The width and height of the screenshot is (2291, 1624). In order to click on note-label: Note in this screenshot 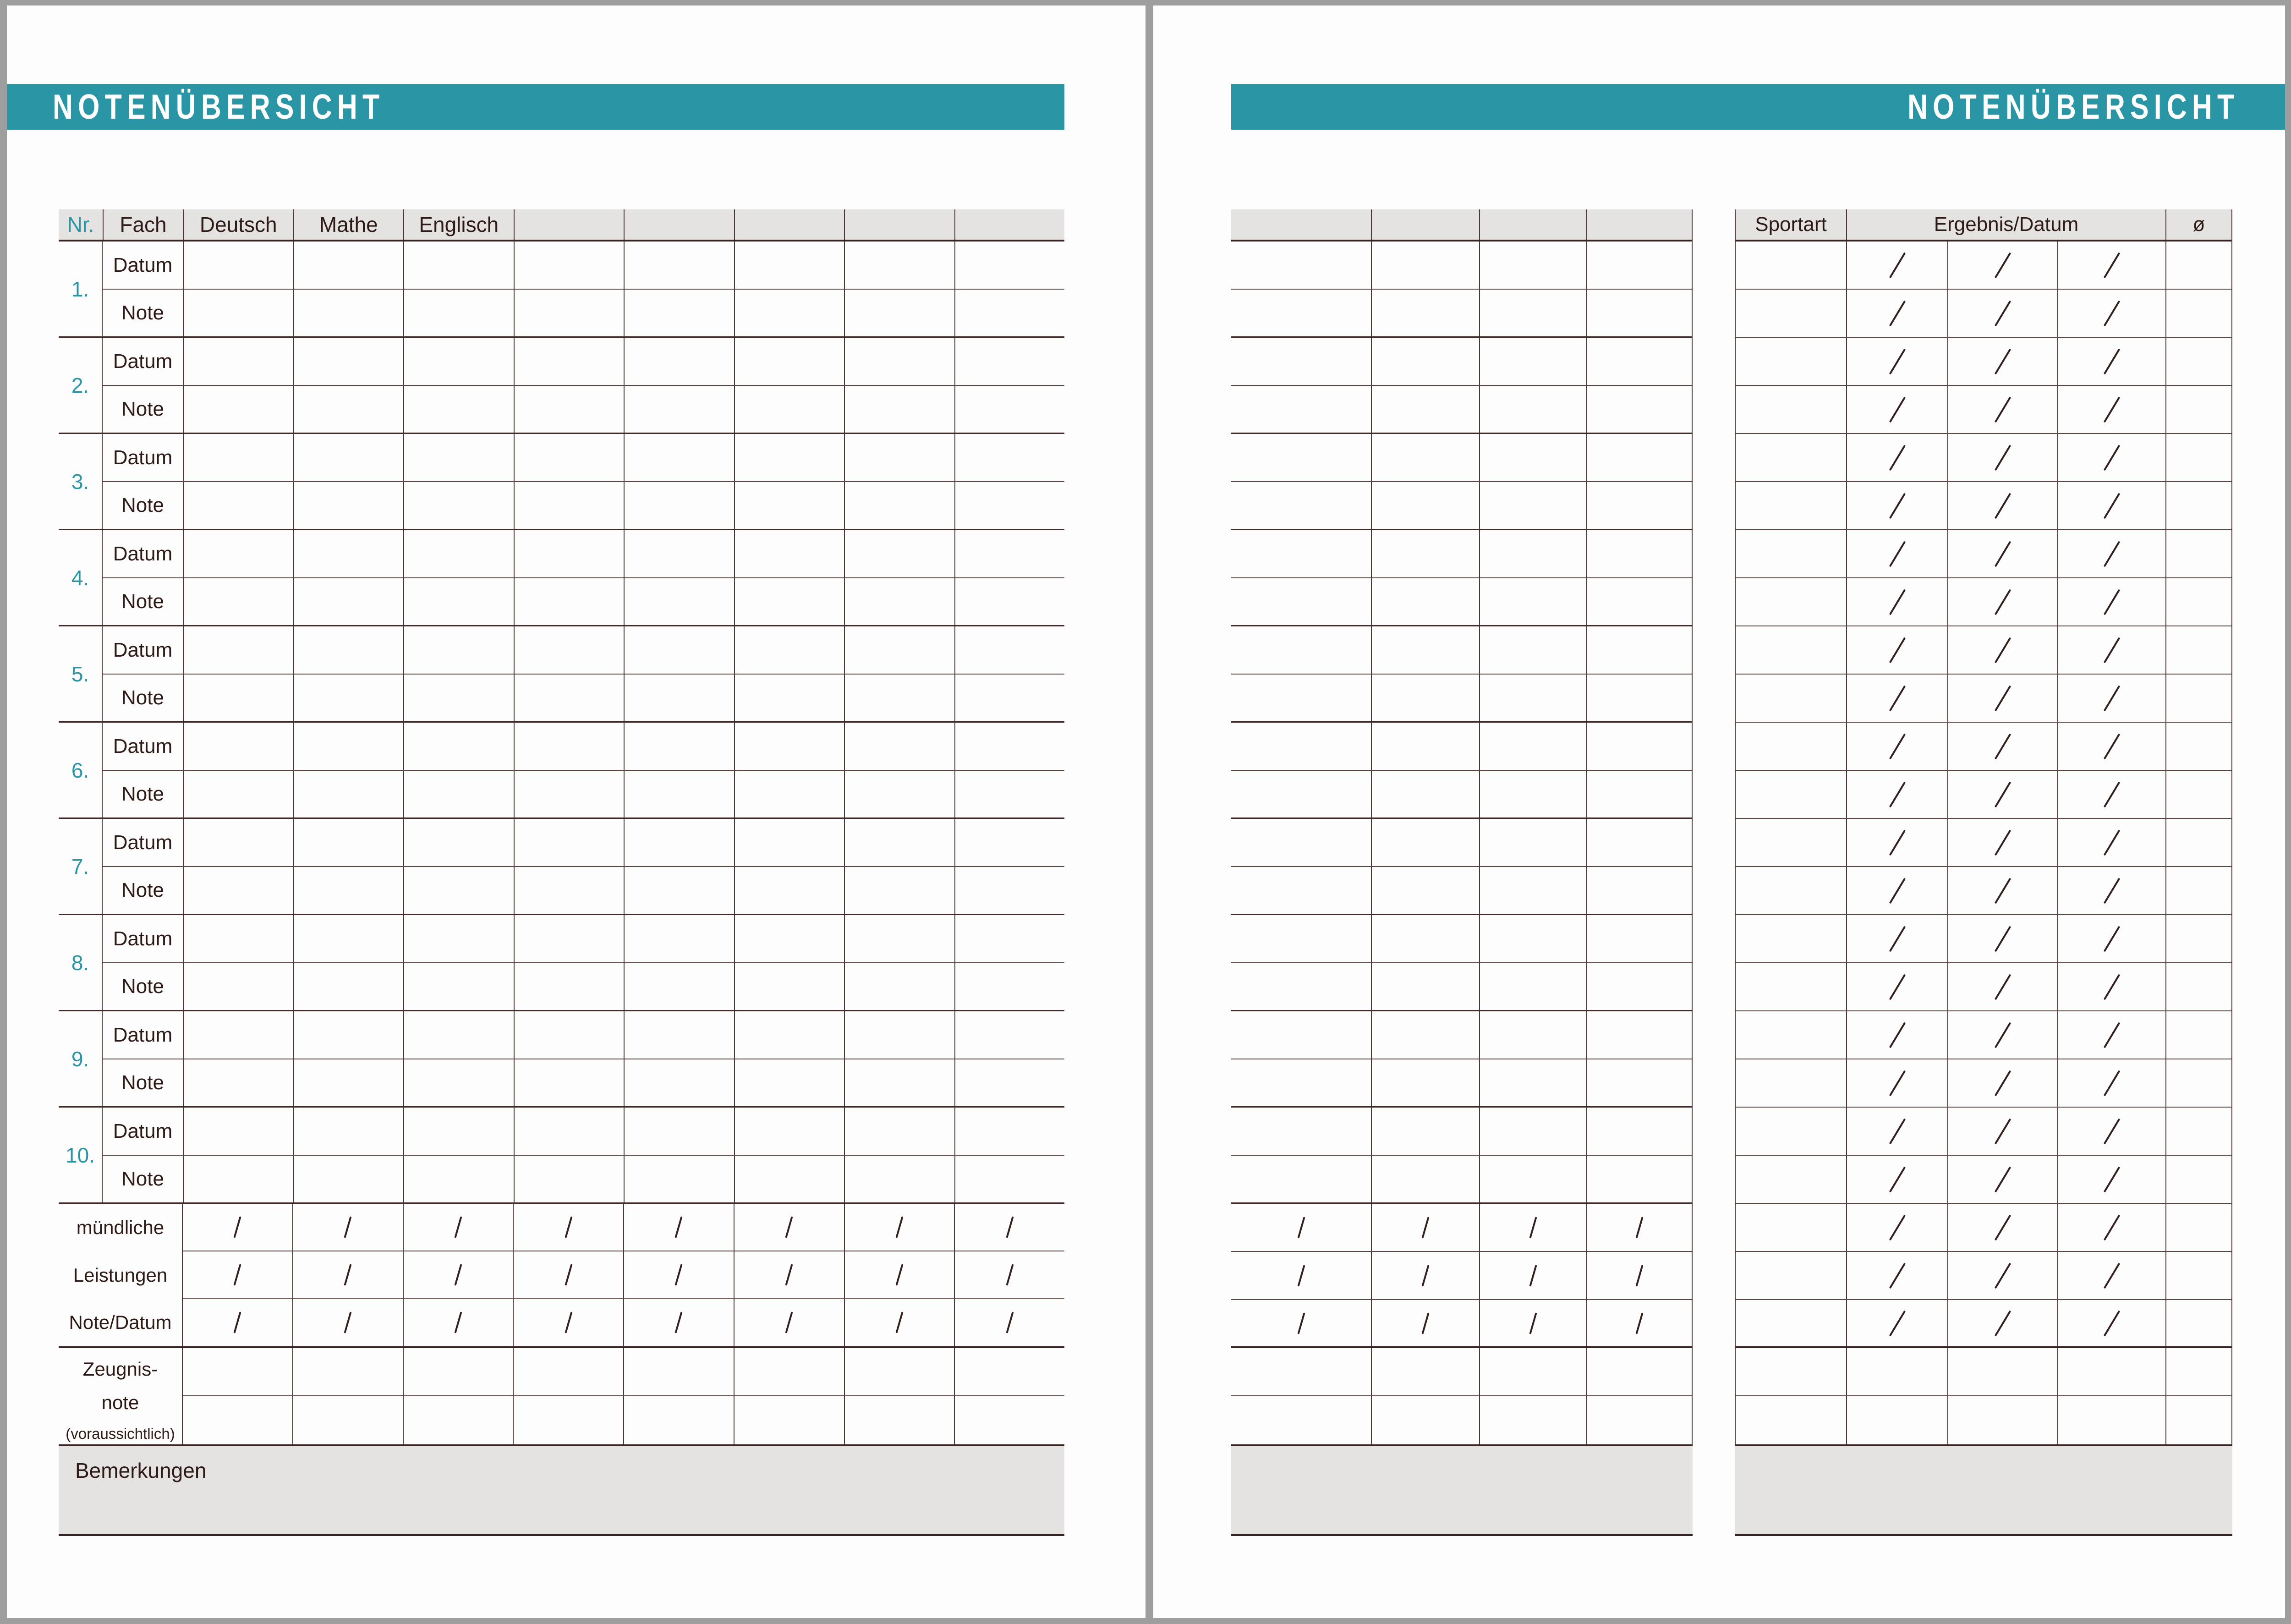, I will do `click(143, 794)`.